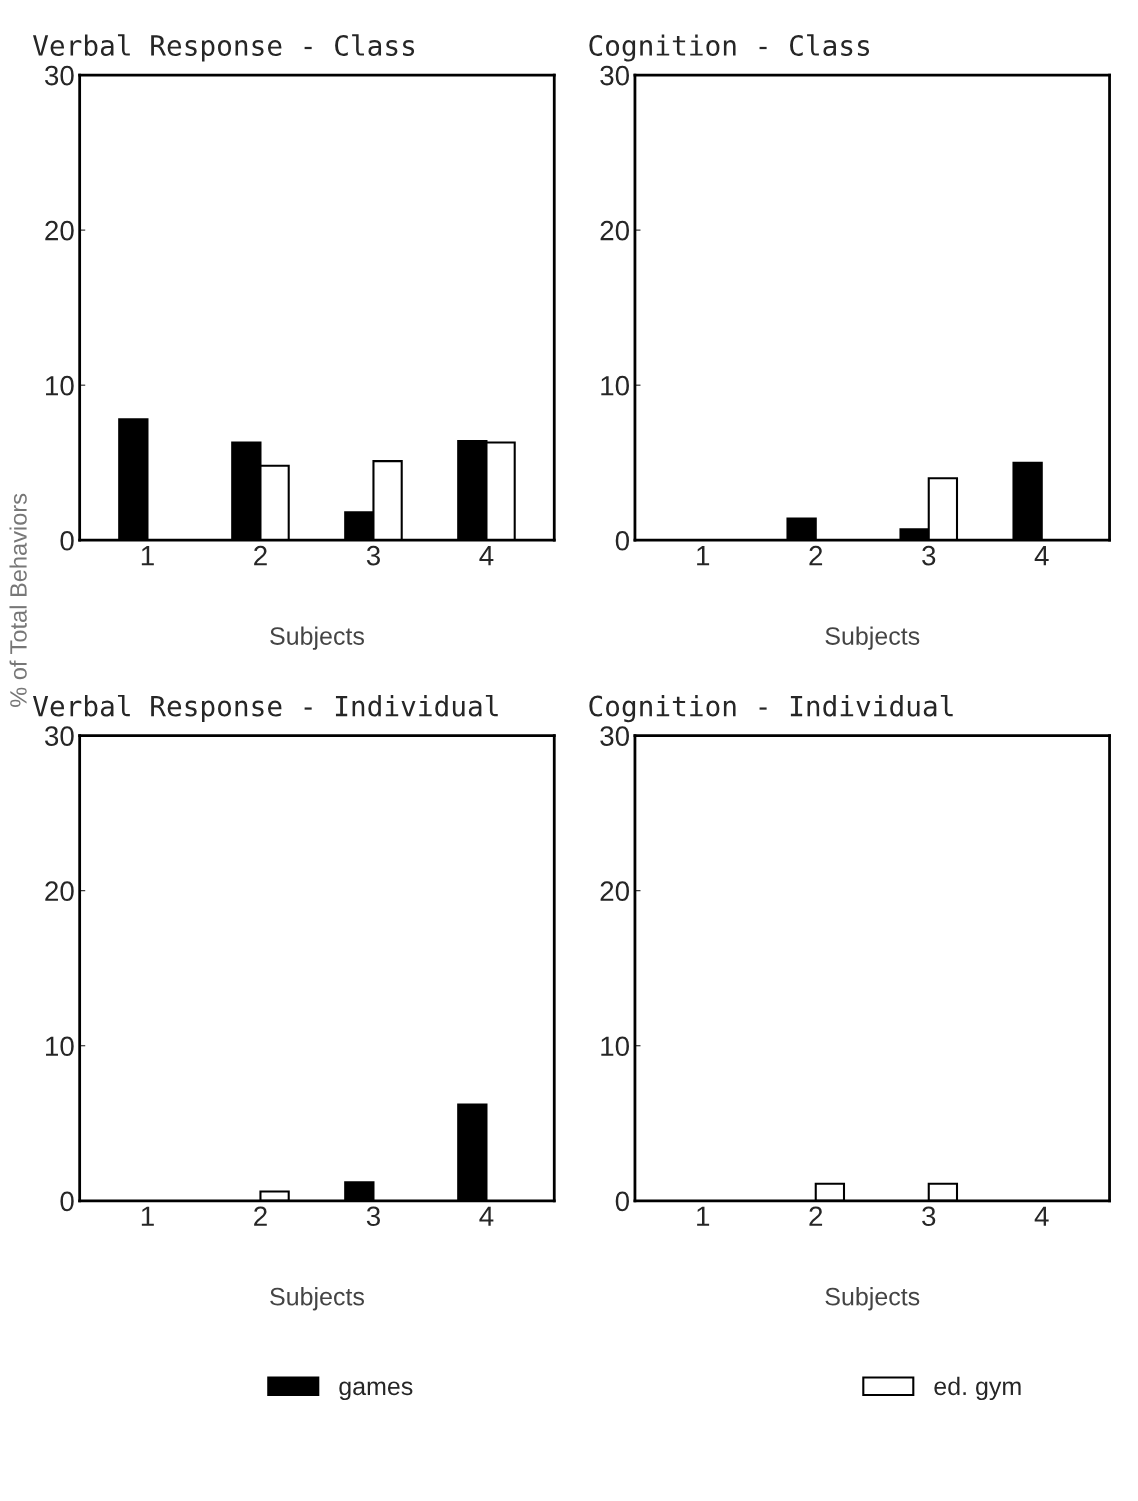  Describe the element at coordinates (729, 48) in the screenshot. I see `chart-title: Cognition - Class` at that location.